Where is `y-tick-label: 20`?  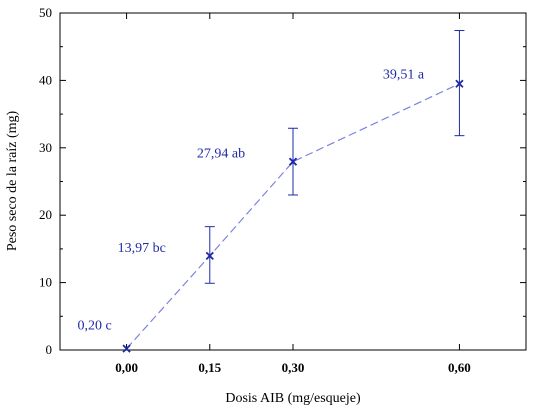
y-tick-label: 20 is located at coordinates (45, 214).